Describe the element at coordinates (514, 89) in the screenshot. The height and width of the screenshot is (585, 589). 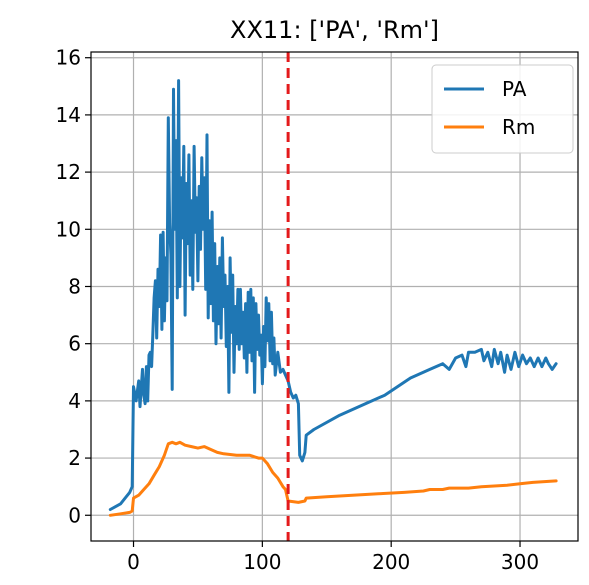
I see `legend-label-pa: PA` at that location.